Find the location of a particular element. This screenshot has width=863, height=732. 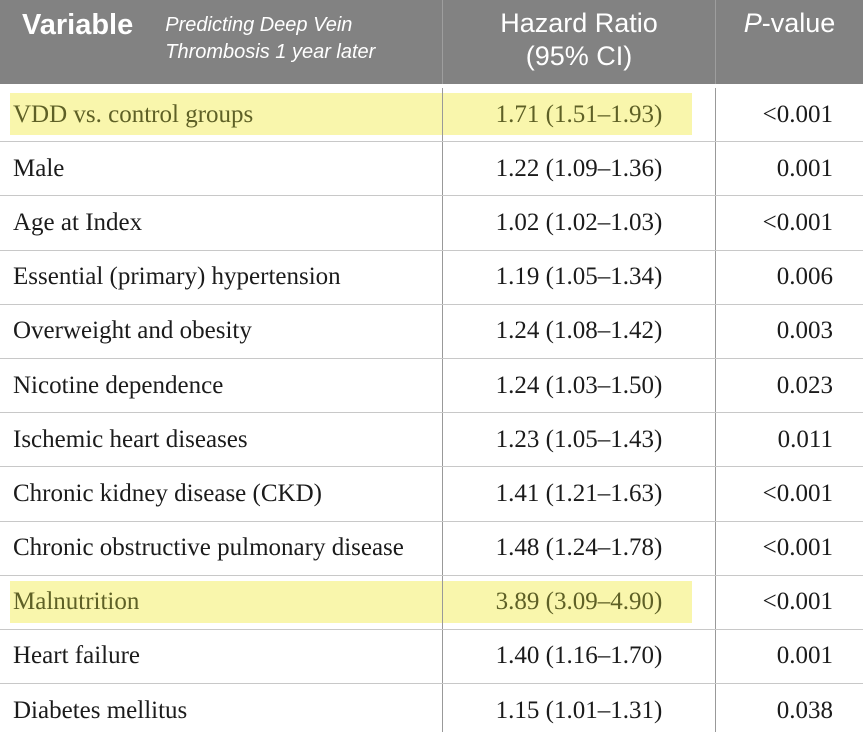

hazard-ratio-cell: 1.48 (1.24–1.78) is located at coordinates (579, 548).